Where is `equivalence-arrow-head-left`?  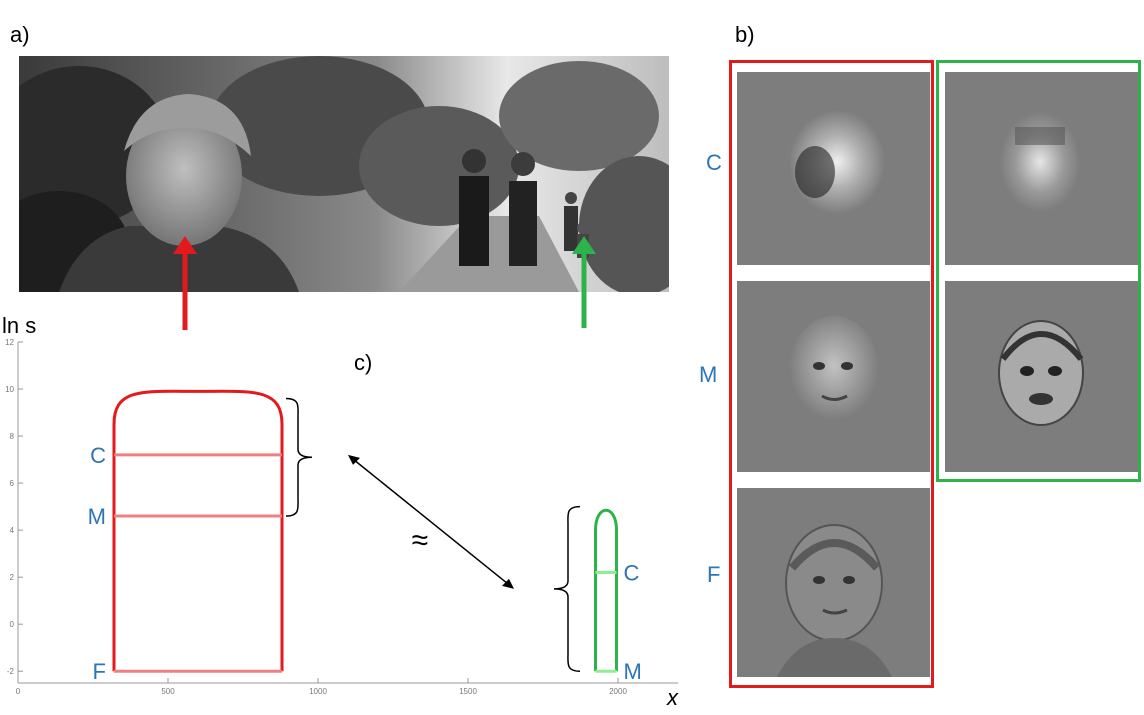
equivalence-arrow-head-left is located at coordinates (354, 459).